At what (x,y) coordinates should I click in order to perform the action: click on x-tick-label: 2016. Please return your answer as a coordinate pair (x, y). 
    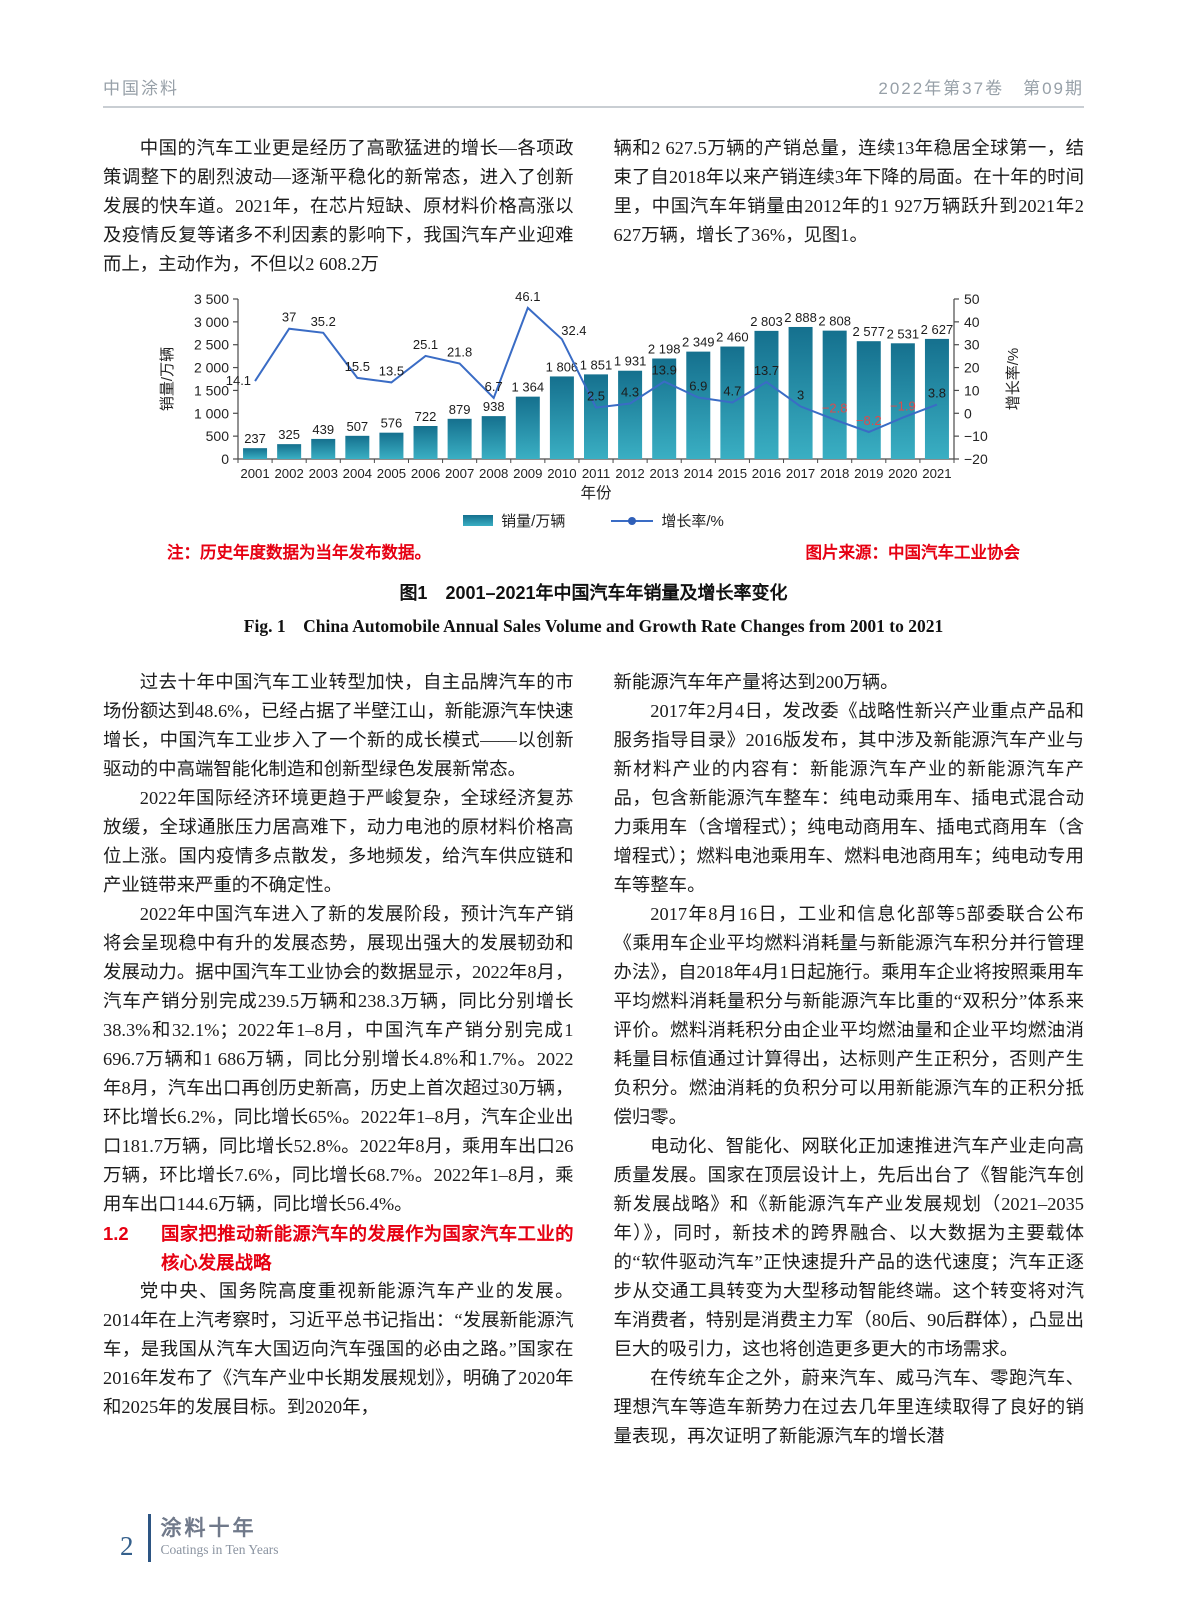
    Looking at the image, I should click on (765, 473).